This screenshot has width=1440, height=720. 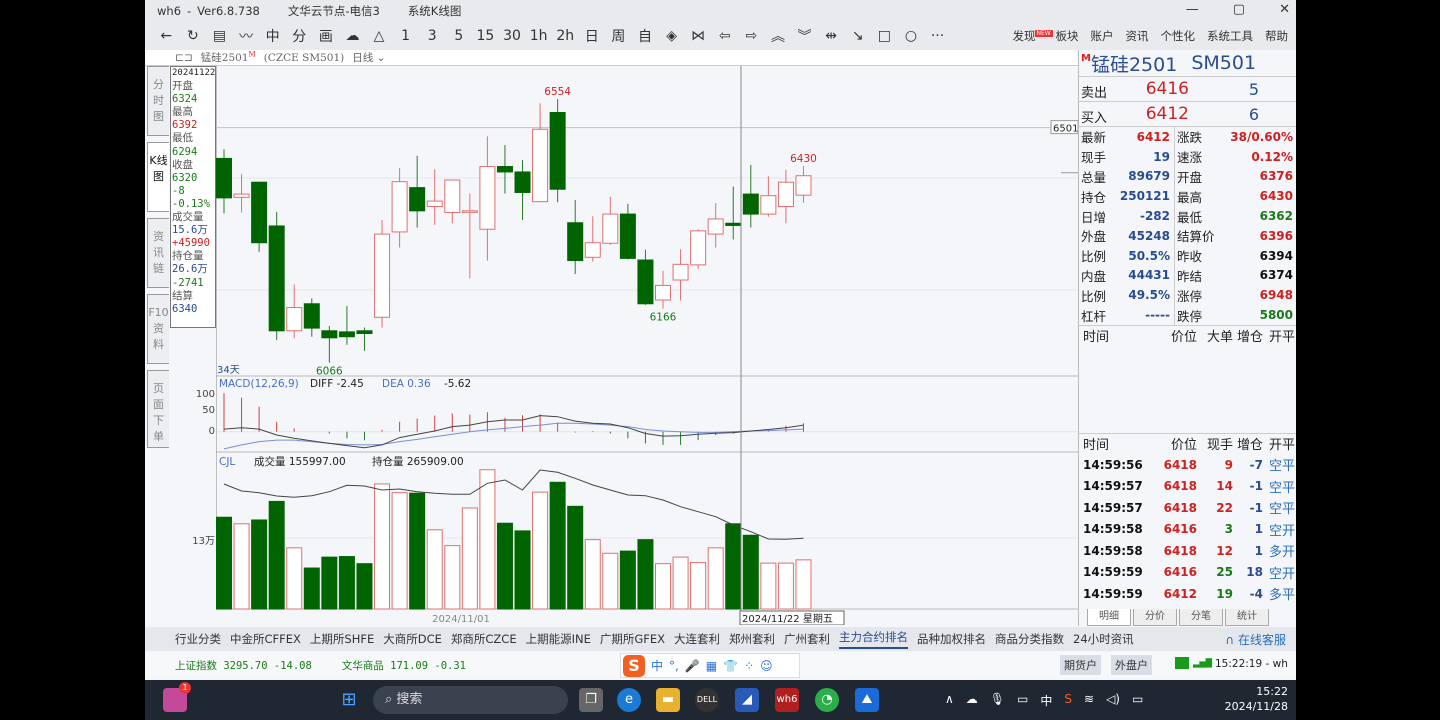 I want to click on exchange-tab: 行业分类, so click(x=198, y=639).